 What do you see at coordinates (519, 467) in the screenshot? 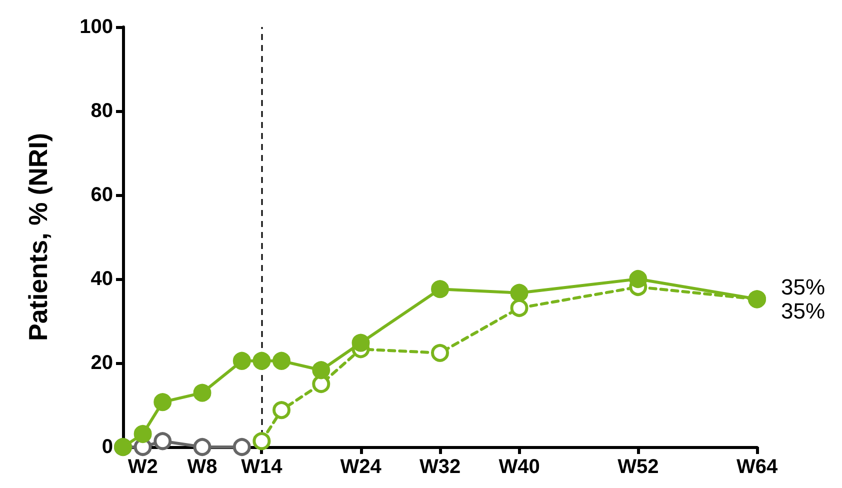
I see `x-tick-label: W40` at bounding box center [519, 467].